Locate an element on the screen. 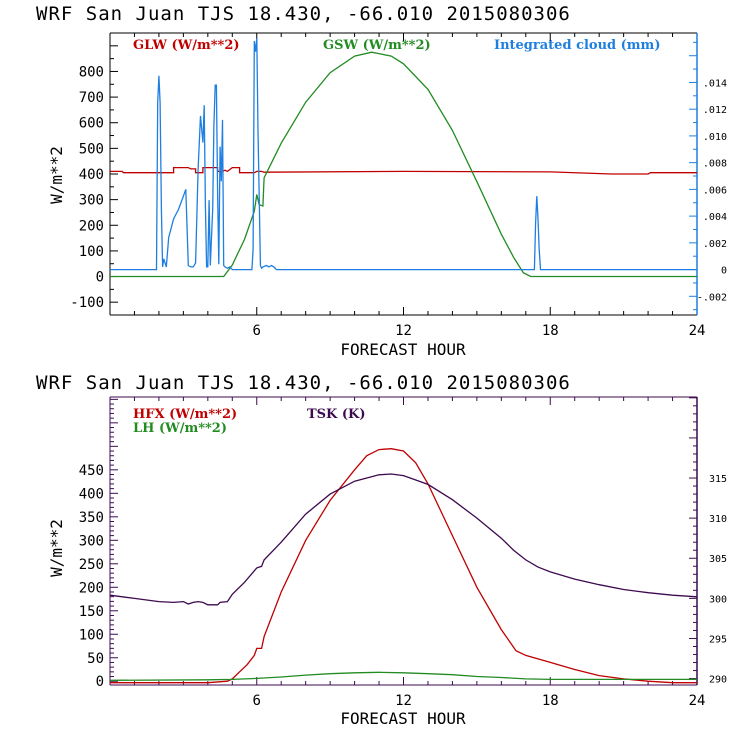  top-y2-tick-label: -.002 is located at coordinates (712, 297).